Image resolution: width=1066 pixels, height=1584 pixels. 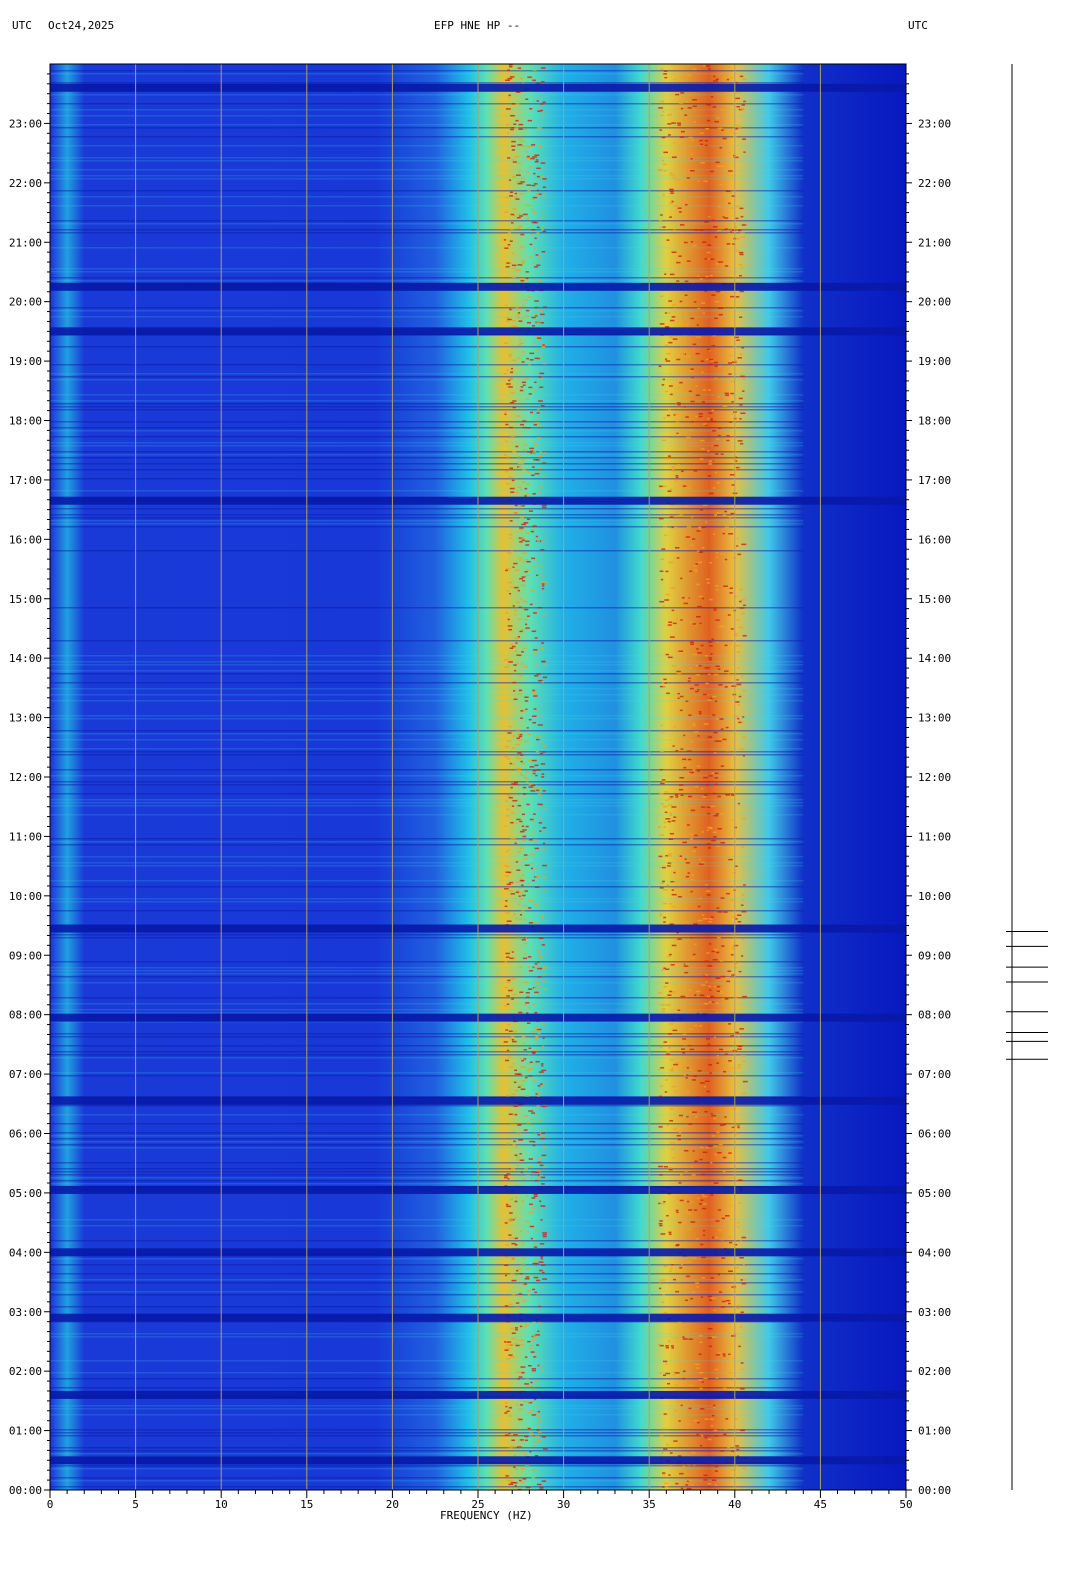 I want to click on x-tick-label-45: 45, so click(x=820, y=1504).